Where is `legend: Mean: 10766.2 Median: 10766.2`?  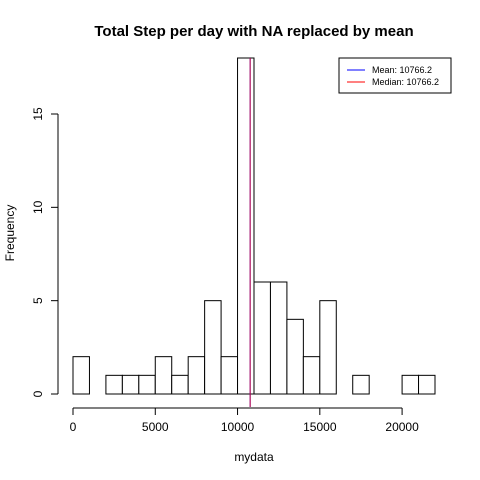
legend: Mean: 10766.2 Median: 10766.2 is located at coordinates (395, 75).